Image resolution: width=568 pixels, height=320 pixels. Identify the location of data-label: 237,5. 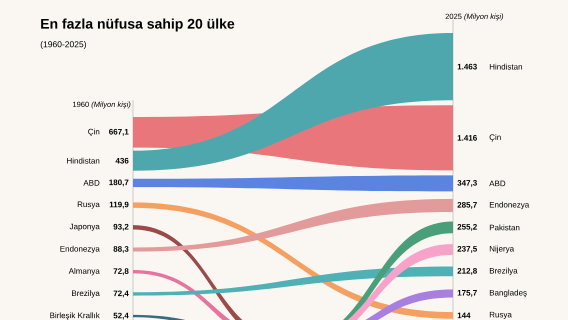
(467, 249).